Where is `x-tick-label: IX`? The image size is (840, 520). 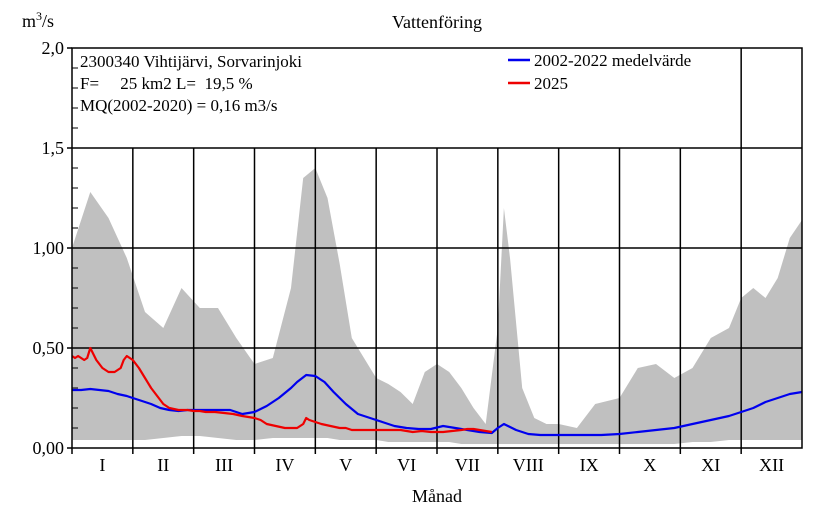 x-tick-label: IX is located at coordinates (589, 465).